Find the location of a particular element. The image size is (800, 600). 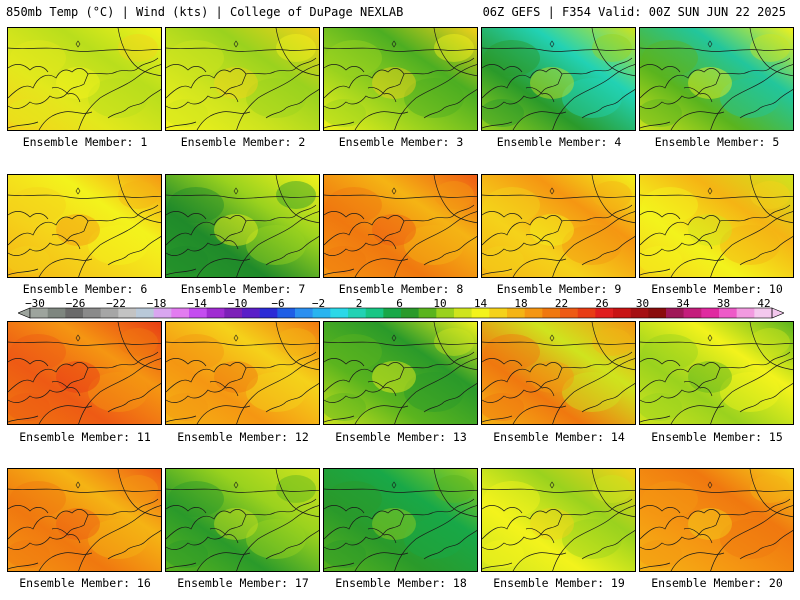

colorbar-tick-label: −26 is located at coordinates (75, 303).